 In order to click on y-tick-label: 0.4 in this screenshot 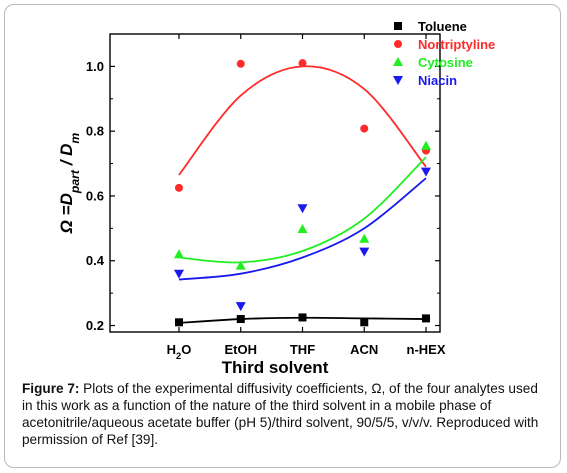, I will do `click(95, 260)`.